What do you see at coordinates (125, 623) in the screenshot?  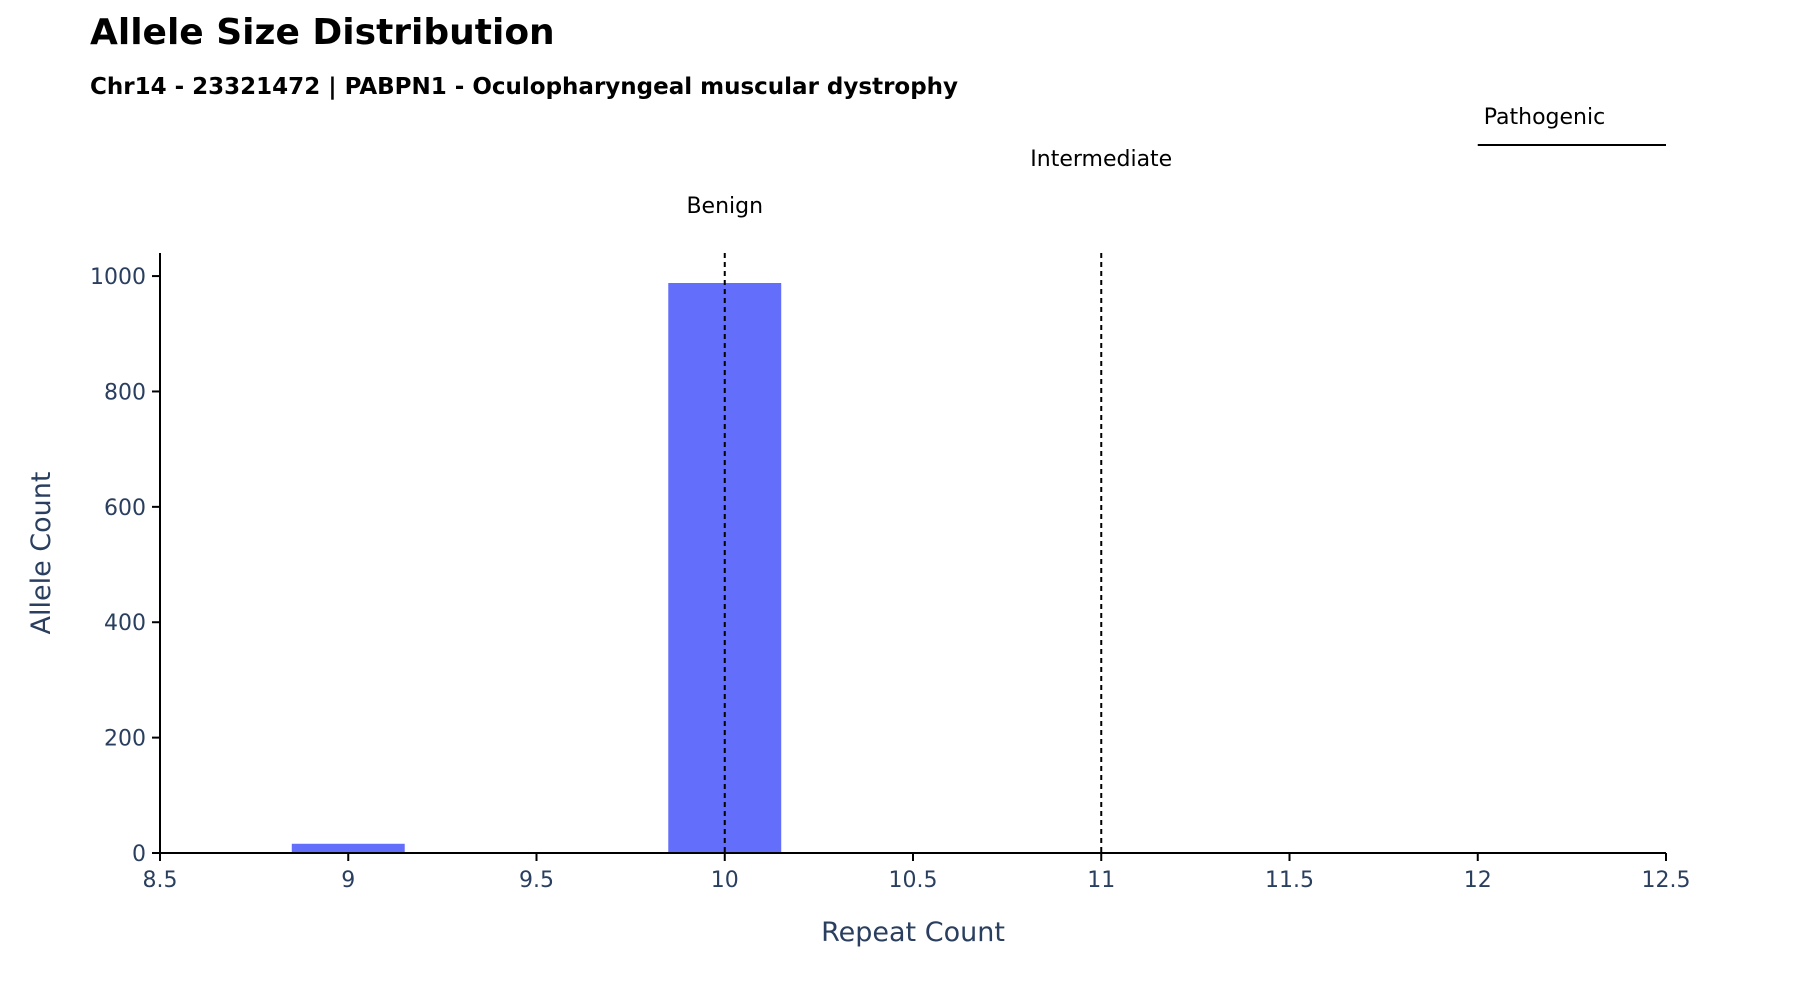 I see `y-tick-label: 400` at bounding box center [125, 623].